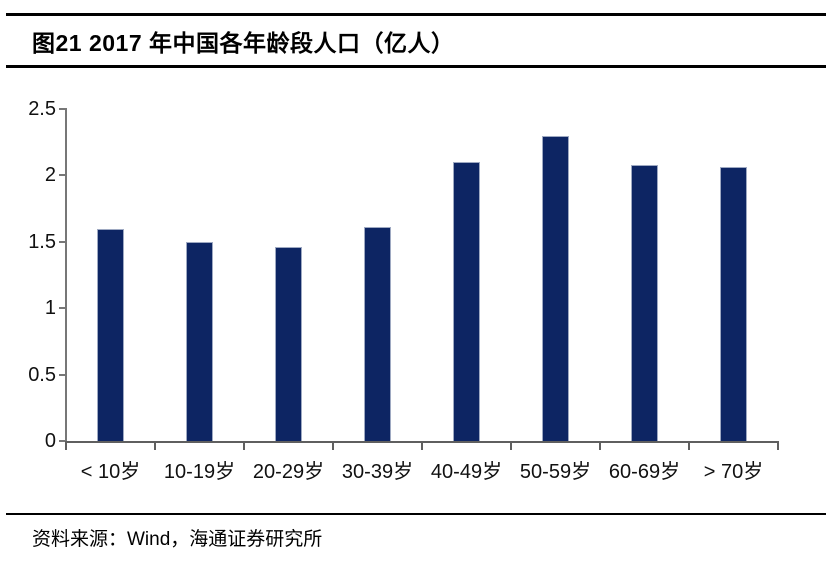 The height and width of the screenshot is (562, 833). I want to click on x-category-label: 10-19岁, so click(199, 472).